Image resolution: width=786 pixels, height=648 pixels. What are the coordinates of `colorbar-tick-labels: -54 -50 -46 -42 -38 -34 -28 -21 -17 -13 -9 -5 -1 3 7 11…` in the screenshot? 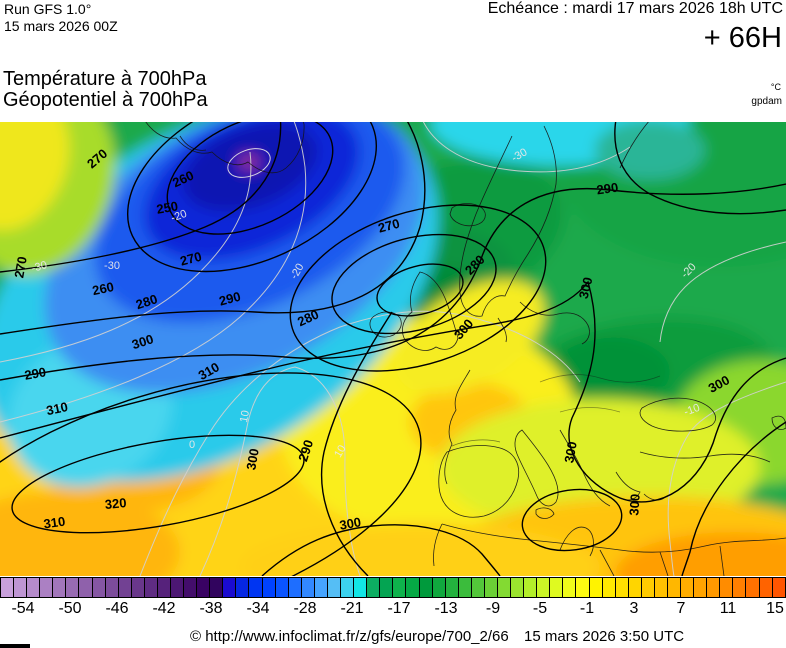 It's located at (393, 610).